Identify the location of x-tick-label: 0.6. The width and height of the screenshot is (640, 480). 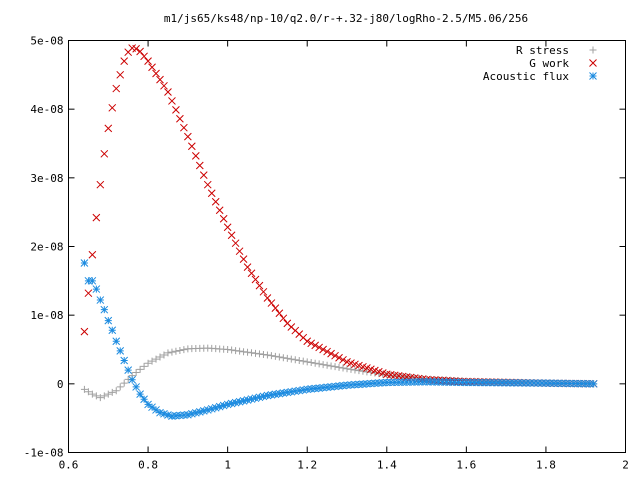
(69, 465).